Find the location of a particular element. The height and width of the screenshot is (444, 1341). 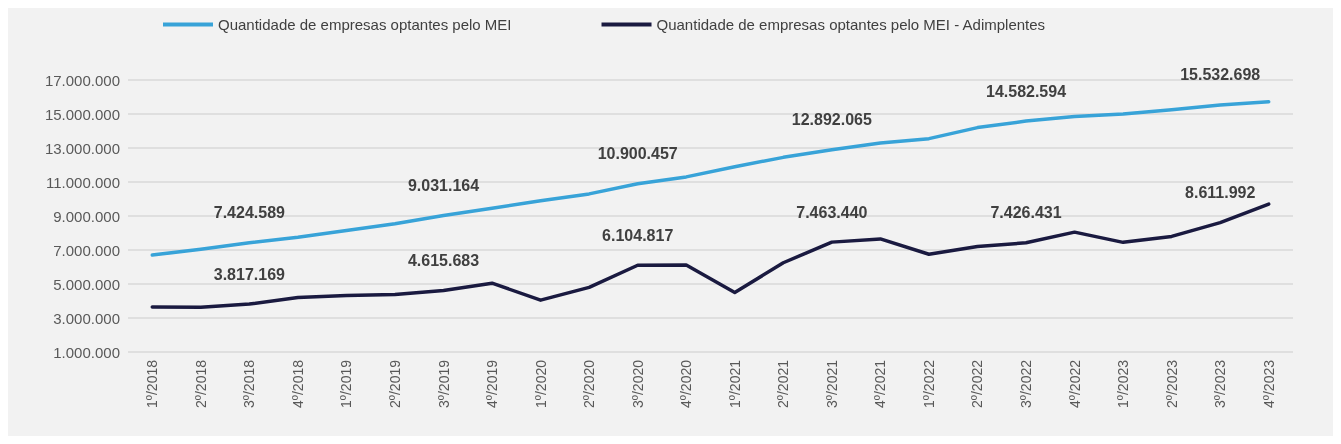

y-tick-label: 5.000.000 is located at coordinates (86, 284).